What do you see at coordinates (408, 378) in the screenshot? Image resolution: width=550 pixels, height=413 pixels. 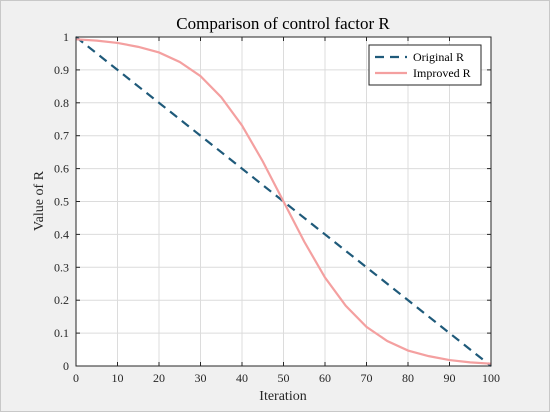 I see `x-tick-label: 80` at bounding box center [408, 378].